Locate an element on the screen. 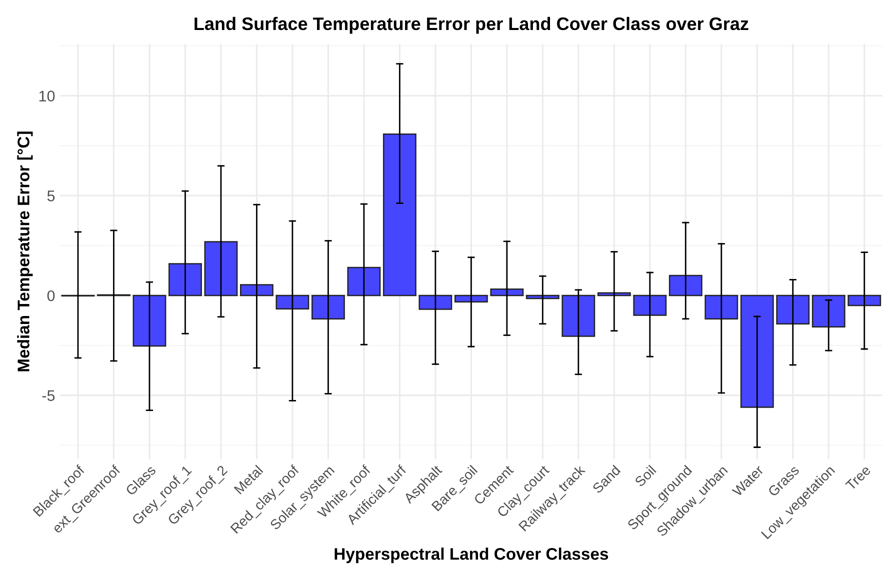 The width and height of the screenshot is (884, 585). y-tick-label: 0 is located at coordinates (51, 296).